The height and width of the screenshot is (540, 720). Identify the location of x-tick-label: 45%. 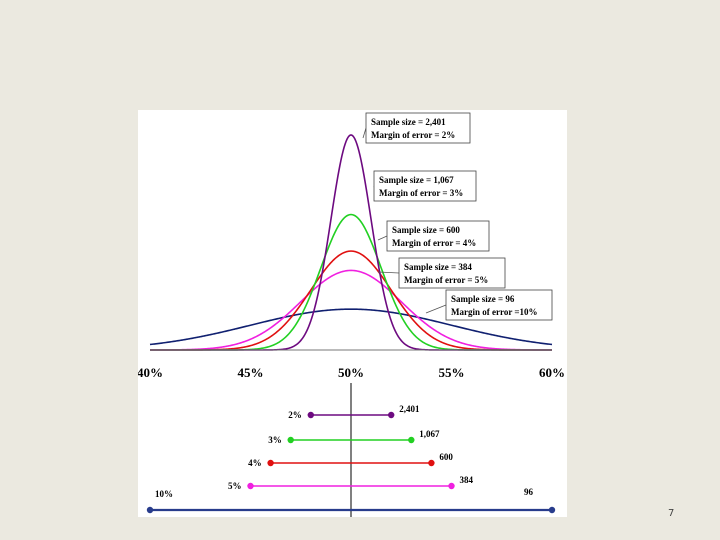
(251, 372).